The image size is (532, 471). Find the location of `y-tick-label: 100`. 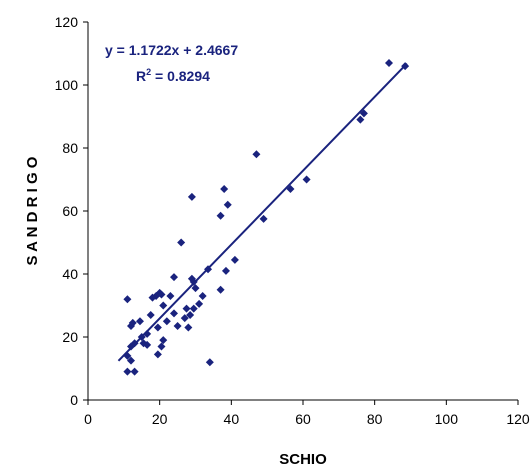

y-tick-label: 100 is located at coordinates (67, 85).